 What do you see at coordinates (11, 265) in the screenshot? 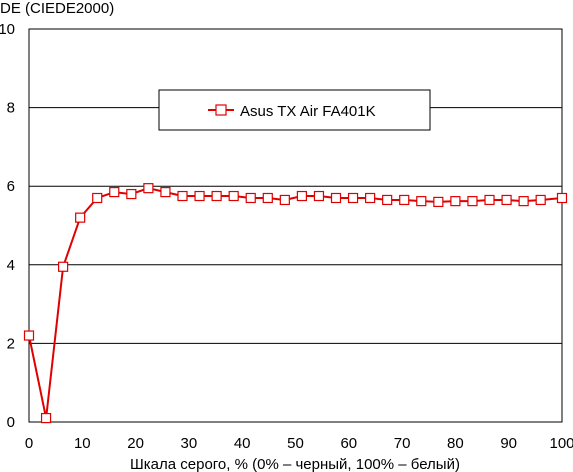
I see `y-tick-label: 4` at bounding box center [11, 265].